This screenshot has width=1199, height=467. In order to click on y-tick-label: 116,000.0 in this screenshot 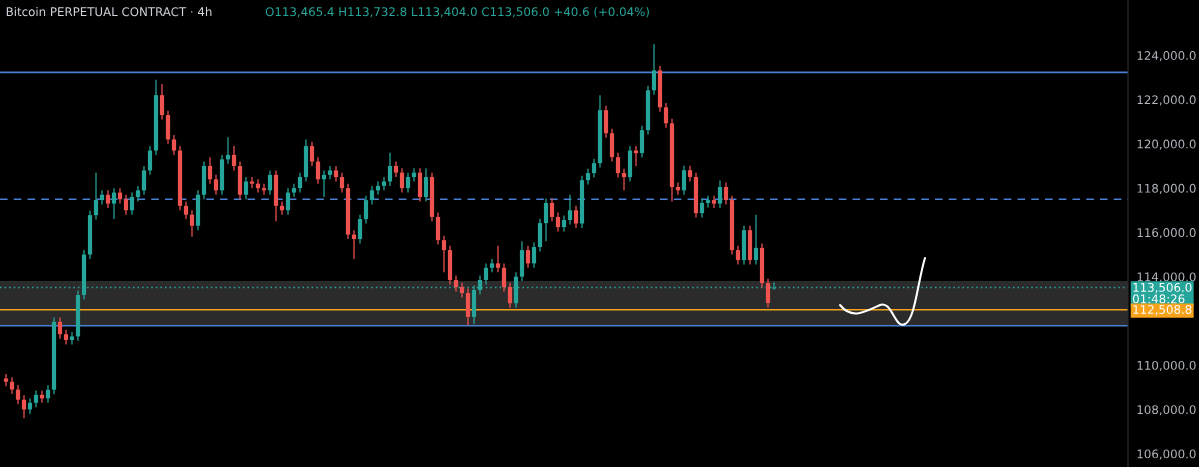, I will do `click(1166, 233)`.